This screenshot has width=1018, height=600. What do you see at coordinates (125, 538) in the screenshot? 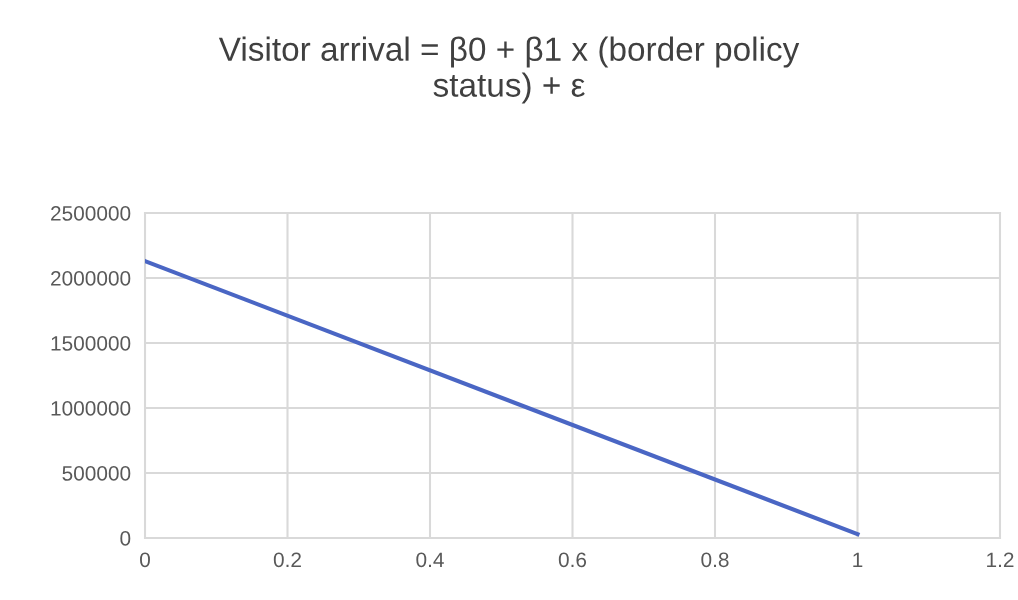
I see `y-tick-label: 0` at bounding box center [125, 538].